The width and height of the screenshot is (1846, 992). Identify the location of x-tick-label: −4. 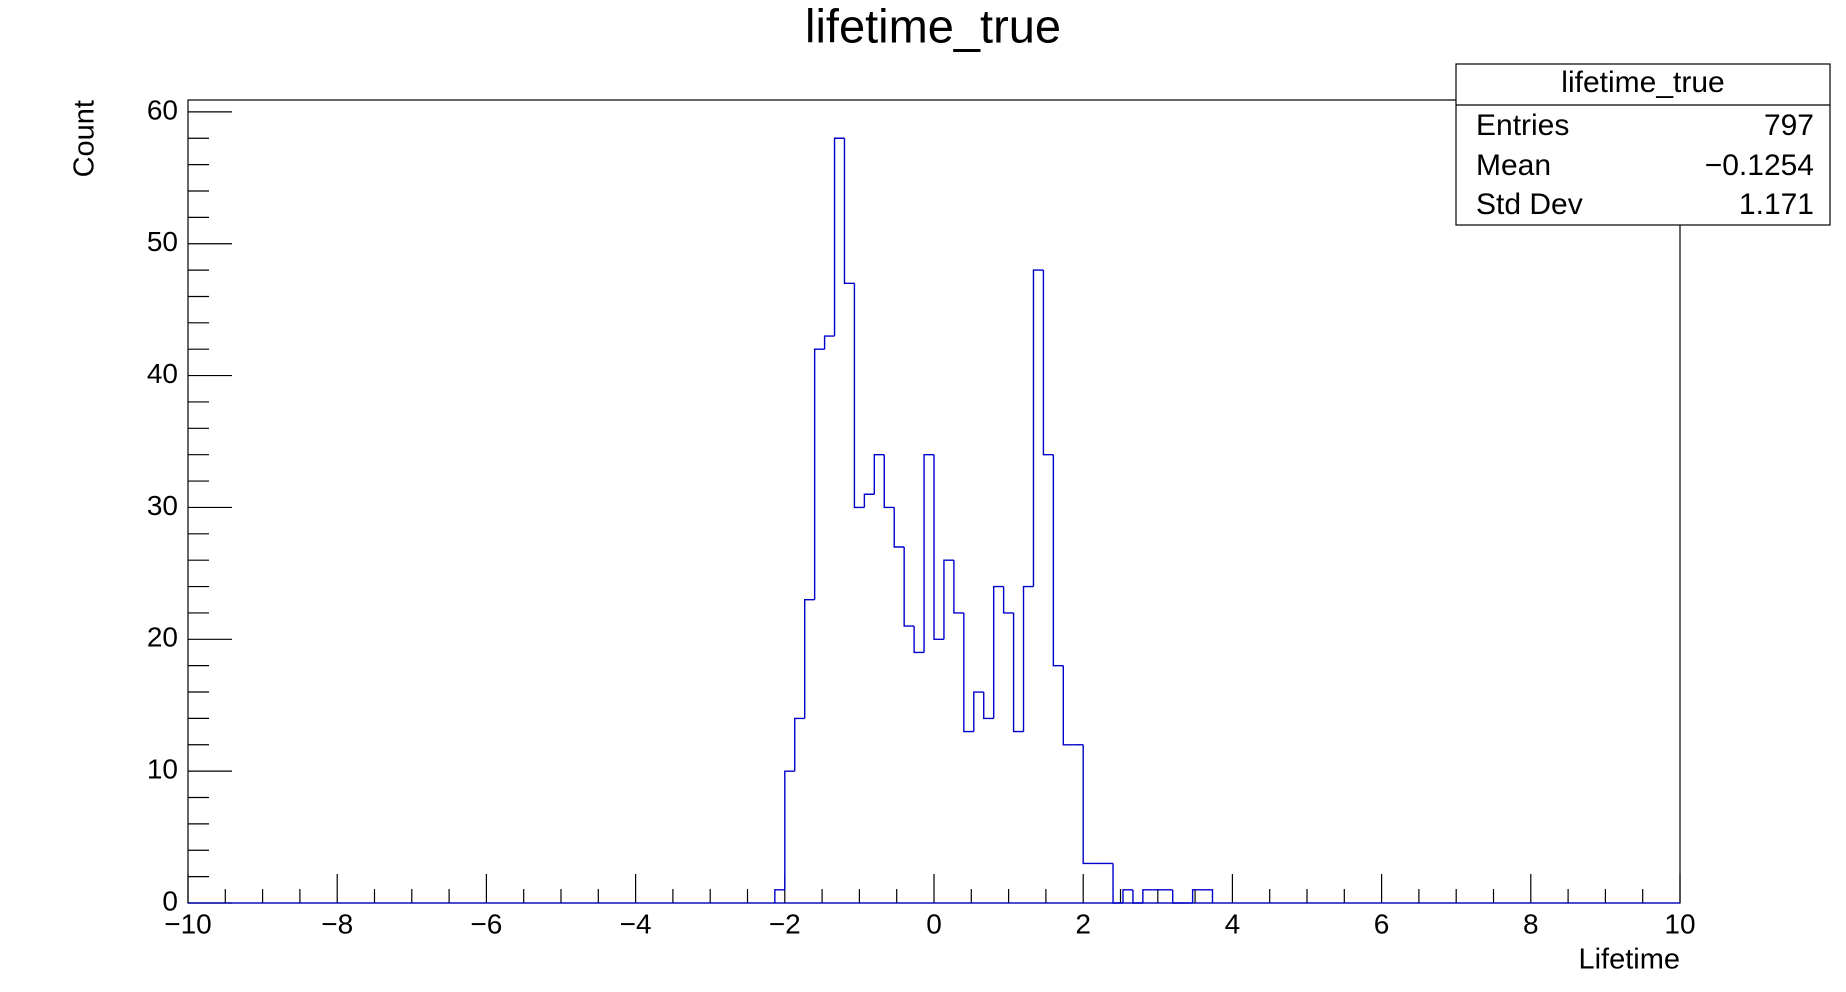
(636, 923).